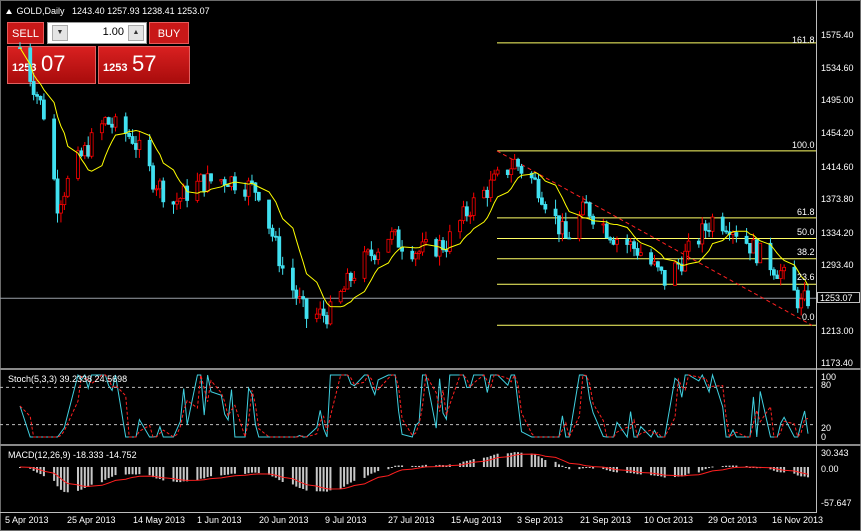 This screenshot has width=861, height=531. I want to click on fib-level-label: 161.8, so click(803, 40).